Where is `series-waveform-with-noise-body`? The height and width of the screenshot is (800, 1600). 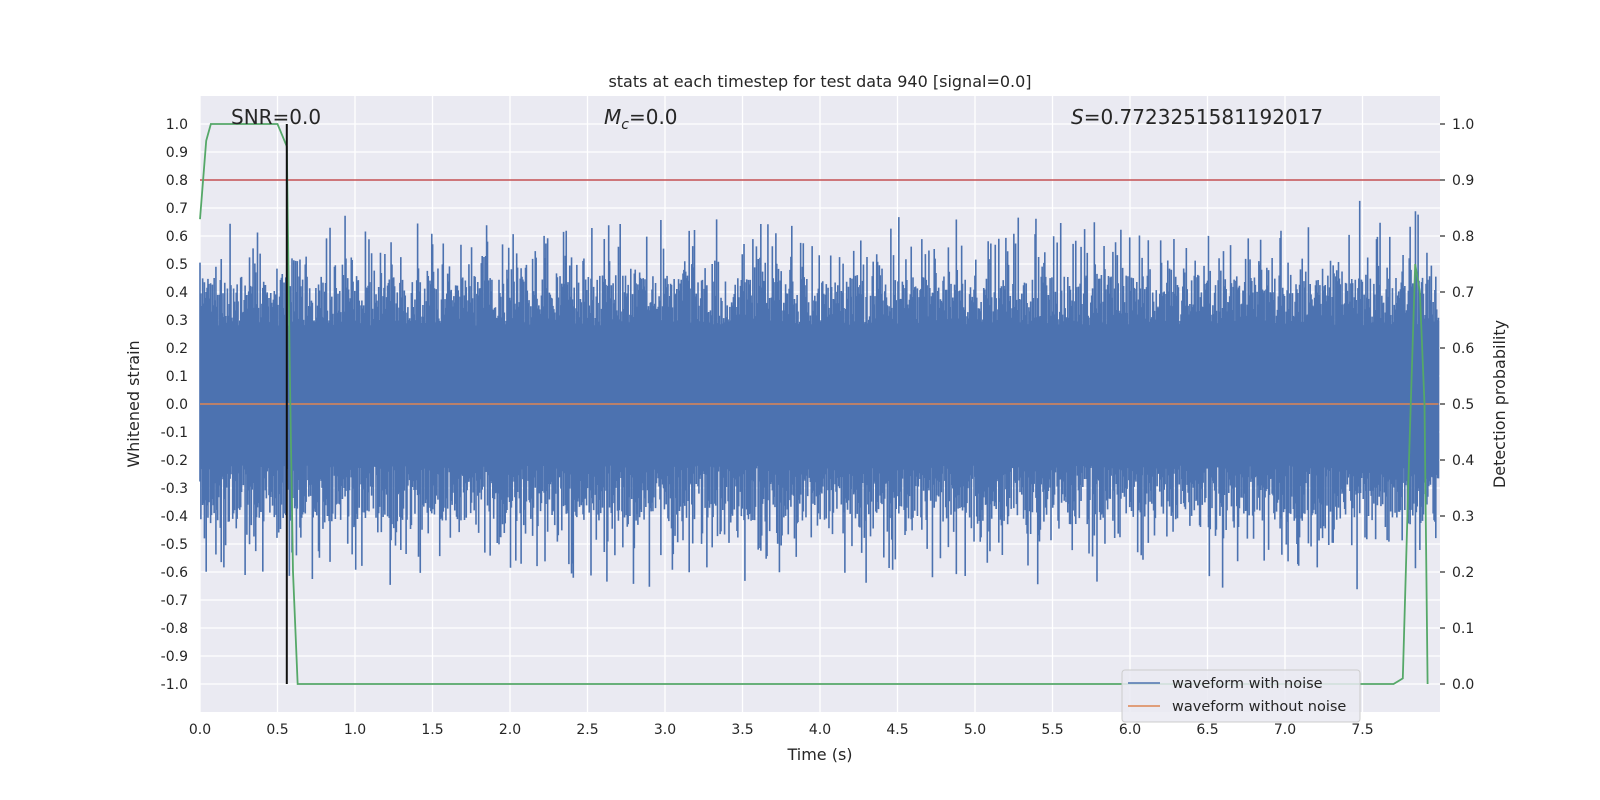 series-waveform-with-noise-body is located at coordinates (811, 398).